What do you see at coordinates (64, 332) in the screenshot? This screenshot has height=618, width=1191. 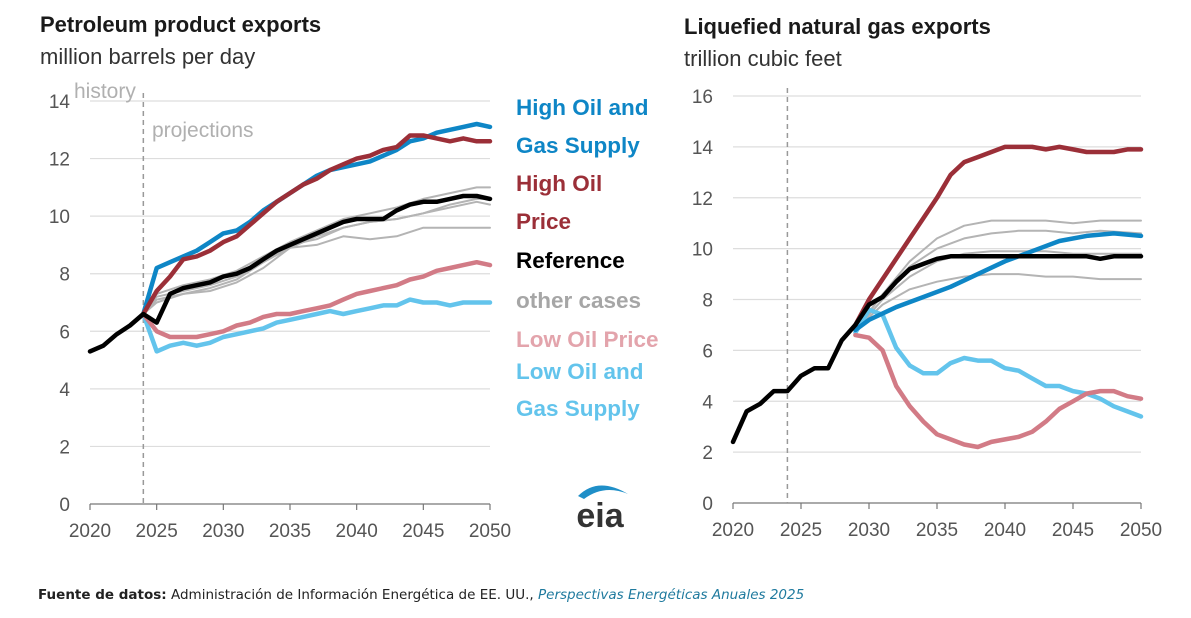 I see `left-y-tick-label: 6` at bounding box center [64, 332].